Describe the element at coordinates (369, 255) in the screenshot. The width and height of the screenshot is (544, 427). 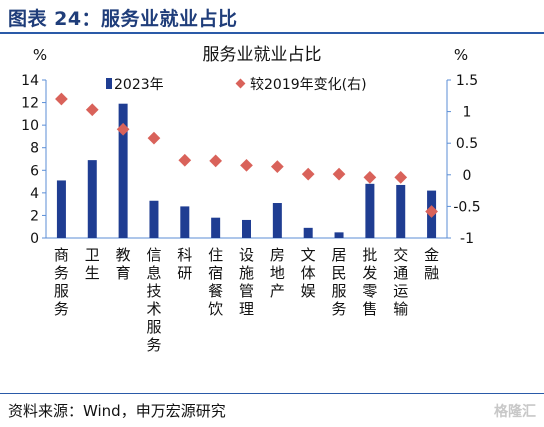
I see `svg-text: 批` at that location.